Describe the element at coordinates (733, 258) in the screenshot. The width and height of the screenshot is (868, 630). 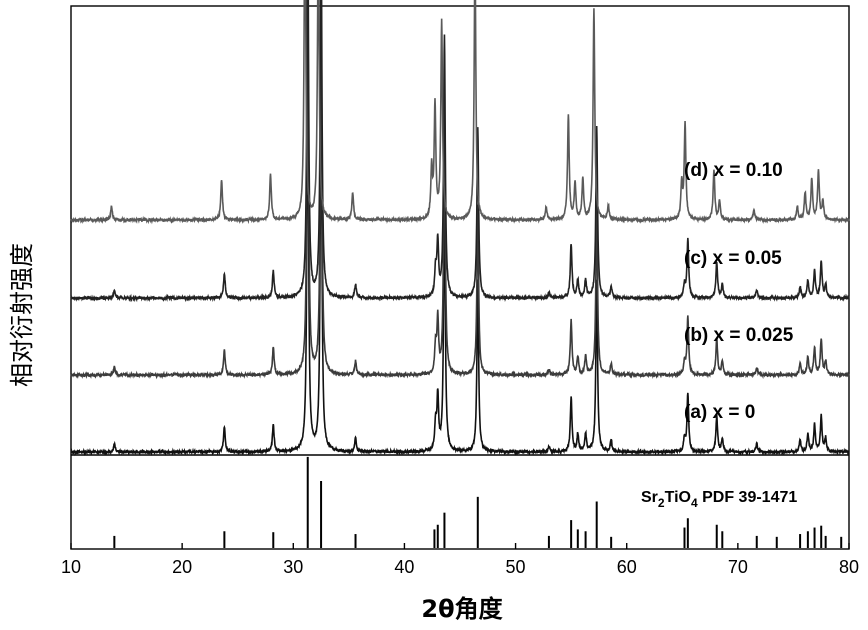
I see `series-label-2: (c) x = 0.05` at that location.